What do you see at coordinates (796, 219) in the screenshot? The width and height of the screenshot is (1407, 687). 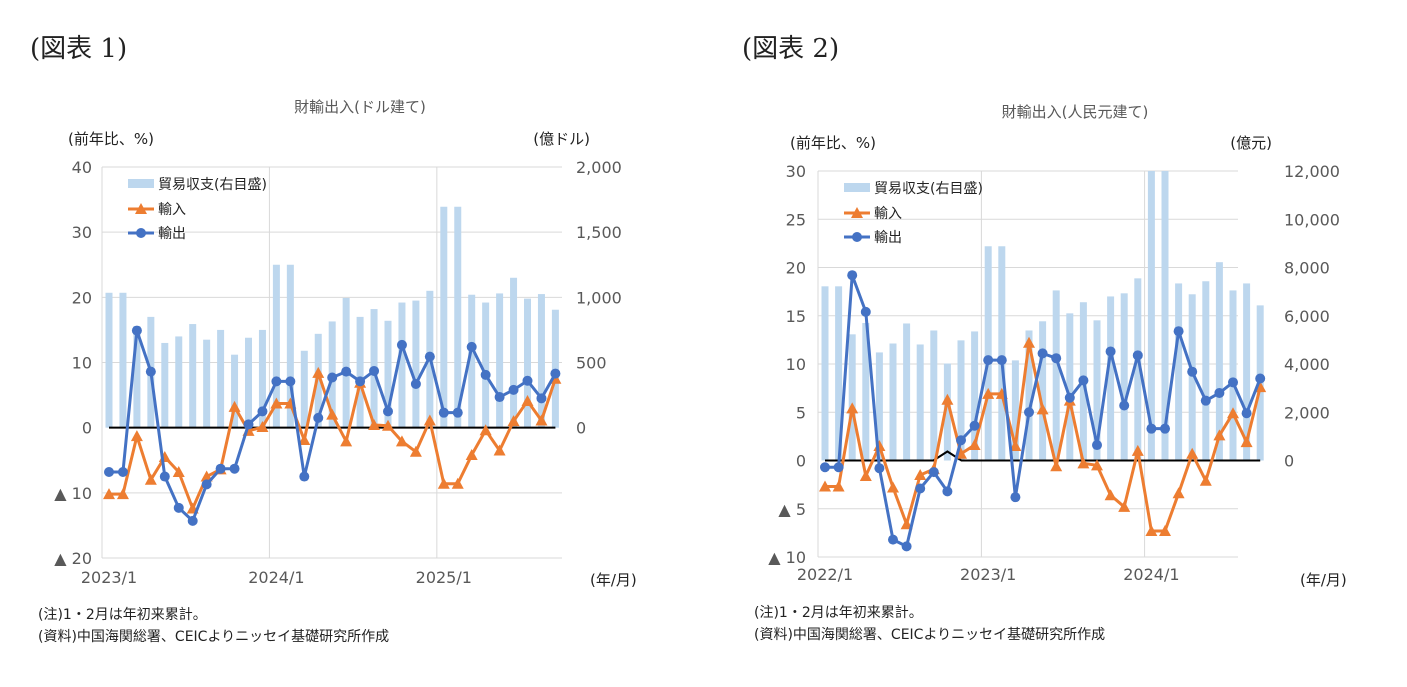 I see `chart-2-y-tick-left: 25` at bounding box center [796, 219].